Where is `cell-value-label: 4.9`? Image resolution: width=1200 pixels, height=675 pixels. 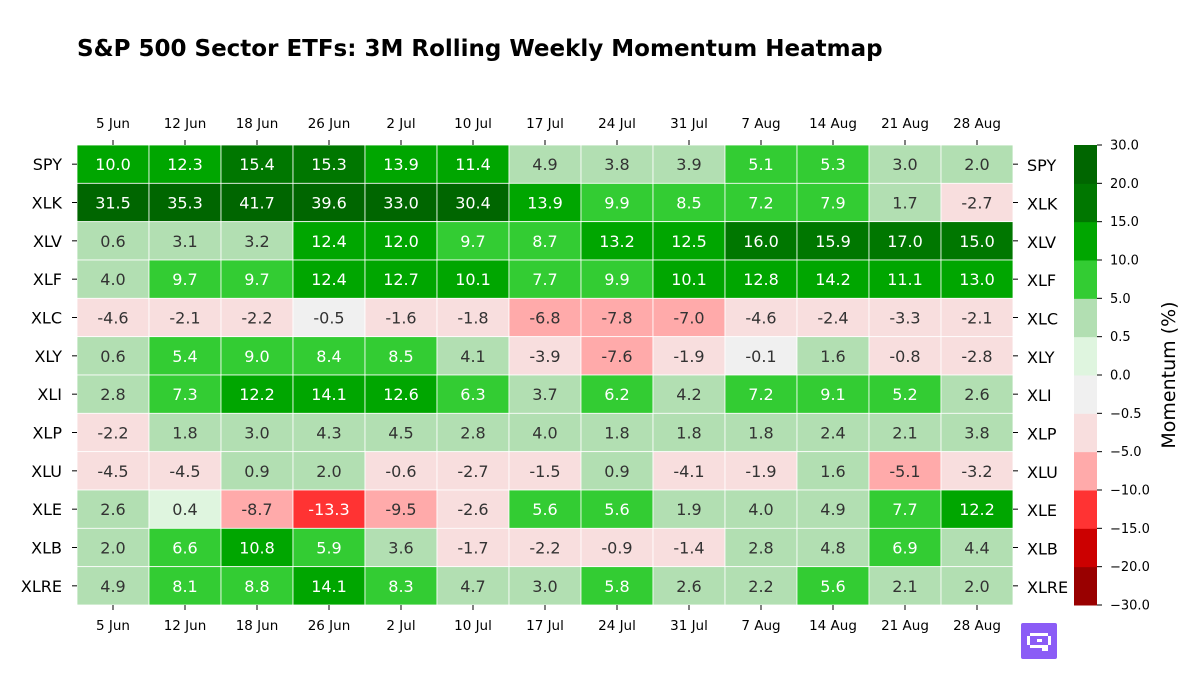 cell-value-label: 4.9 is located at coordinates (832, 509).